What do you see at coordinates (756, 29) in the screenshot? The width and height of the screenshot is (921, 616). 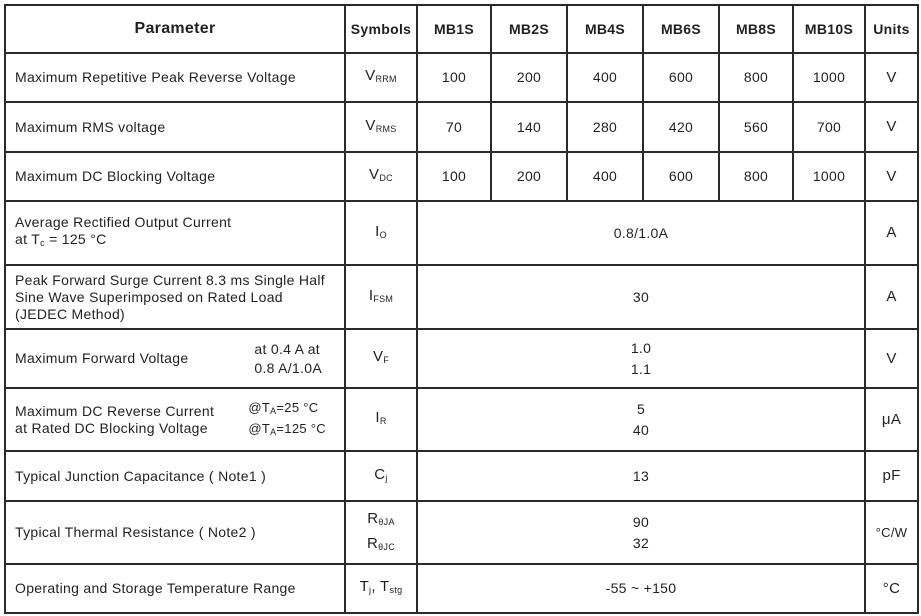 I see `header-mb8s: MB8S` at bounding box center [756, 29].